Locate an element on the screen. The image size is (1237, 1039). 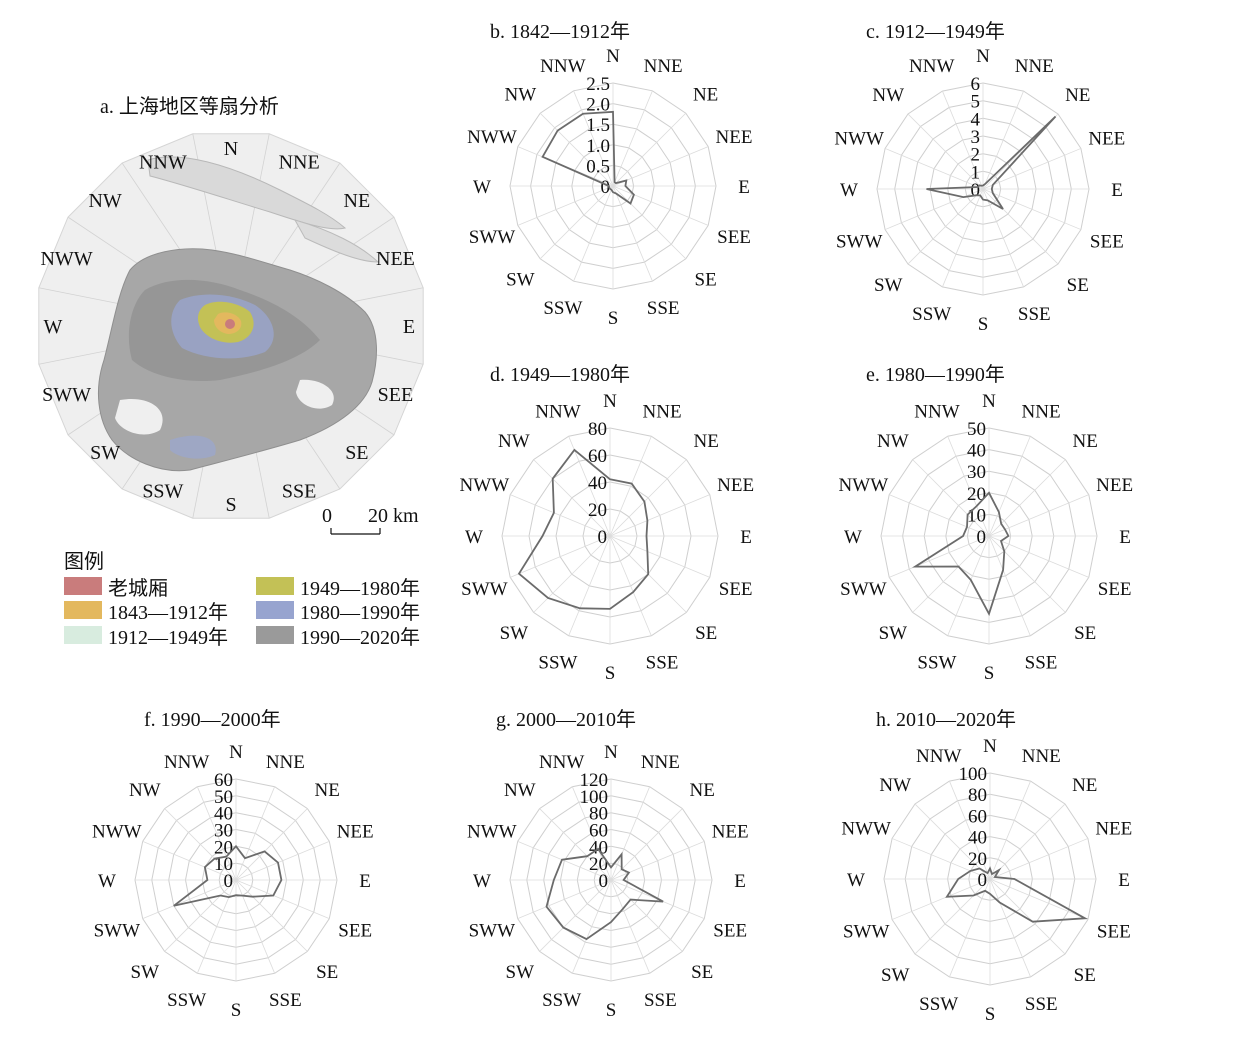
map-direction-label: SW is located at coordinates (105, 453).